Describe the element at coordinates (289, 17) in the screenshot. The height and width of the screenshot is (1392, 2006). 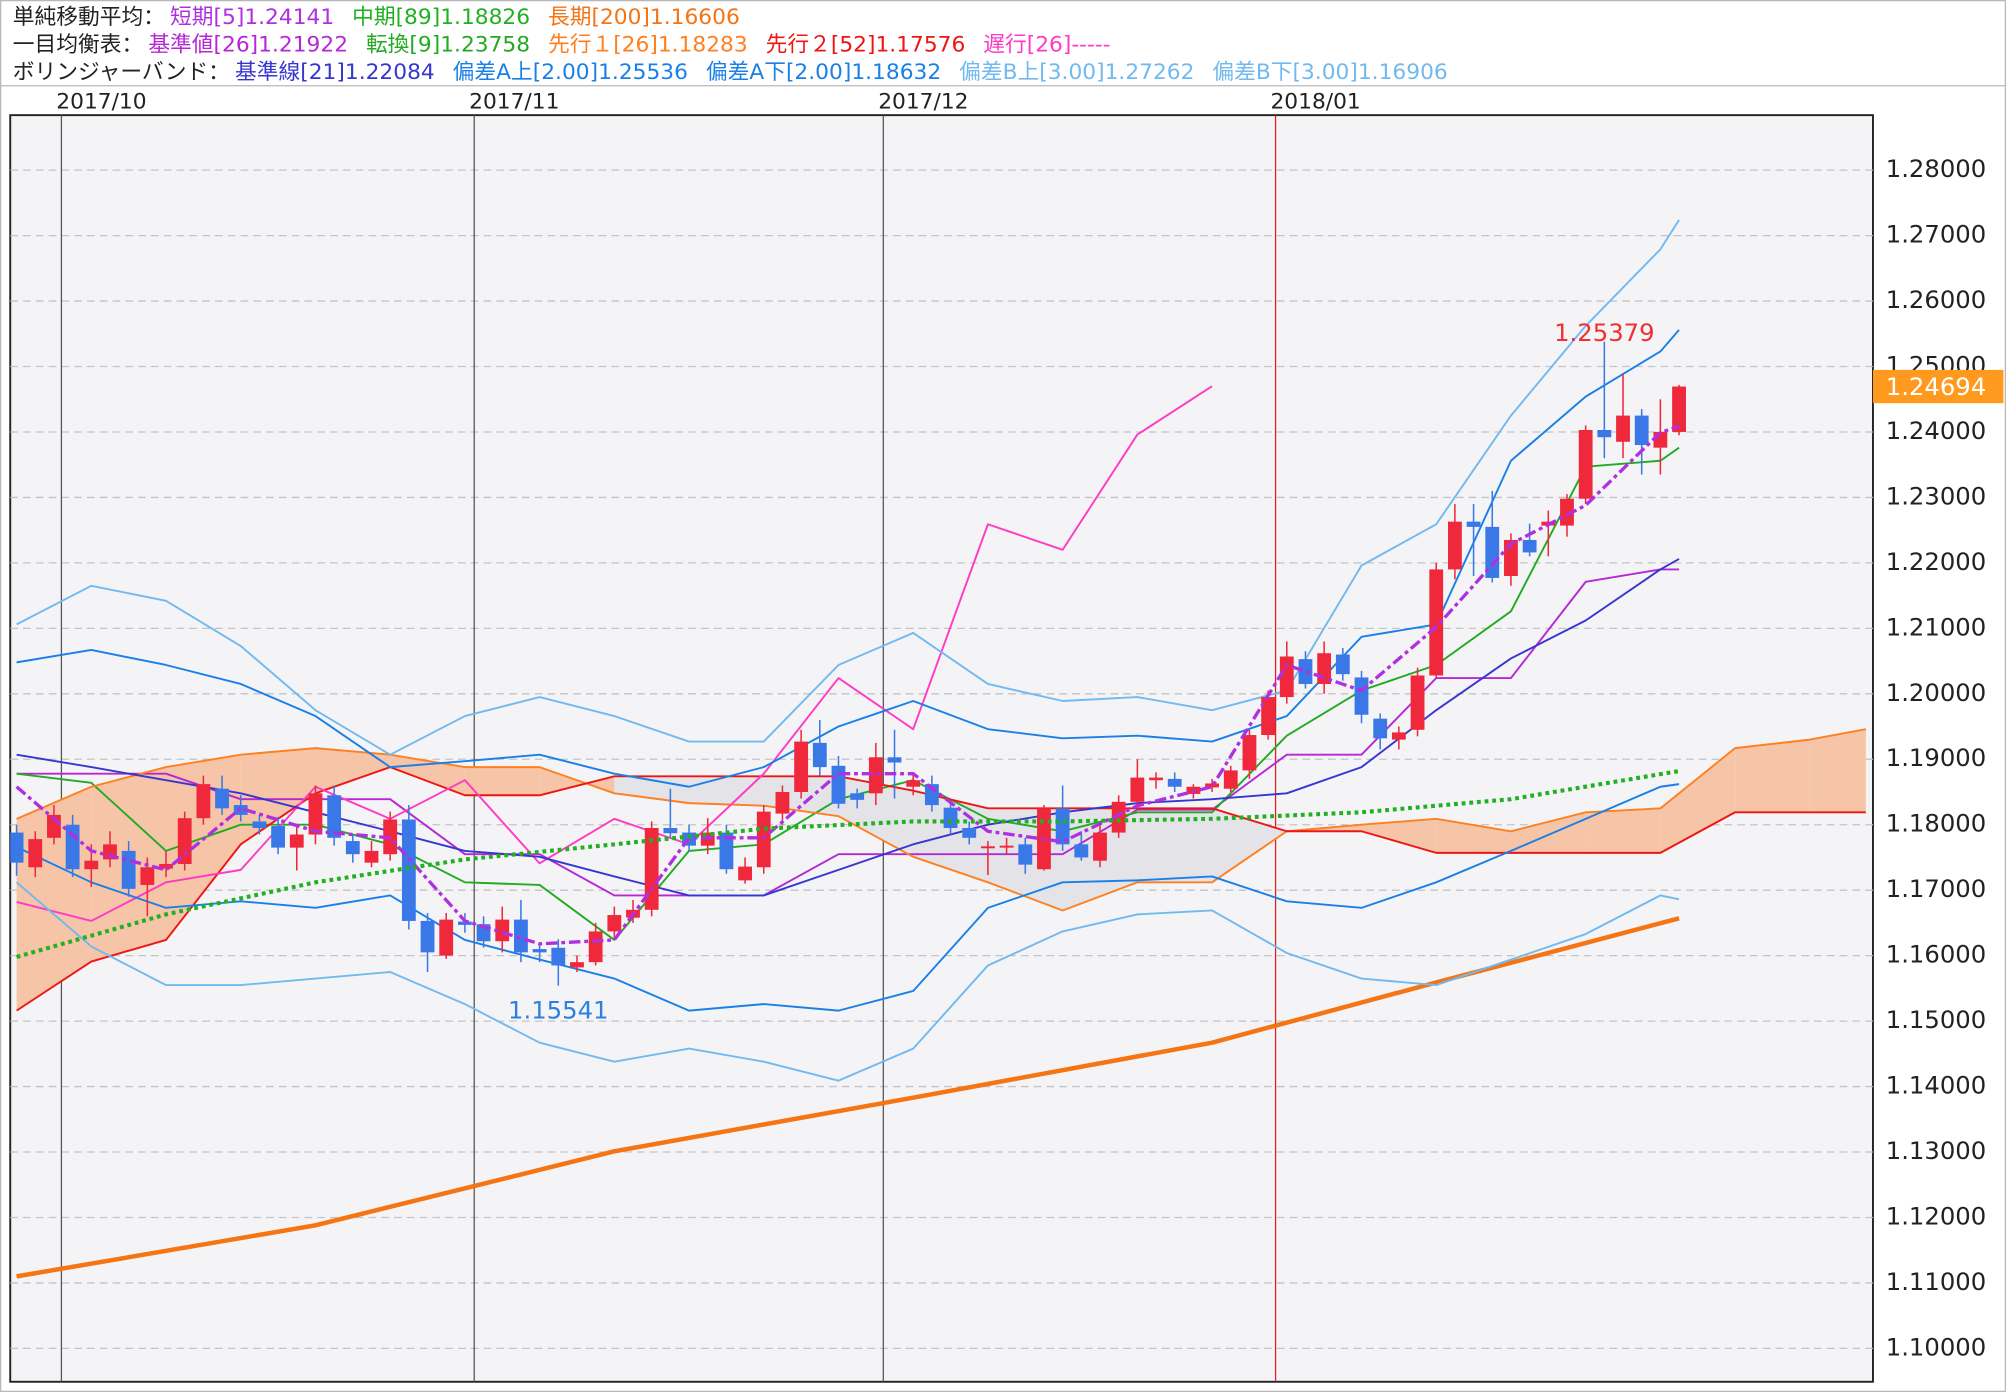
I see `legend-value: 1.24141` at that location.